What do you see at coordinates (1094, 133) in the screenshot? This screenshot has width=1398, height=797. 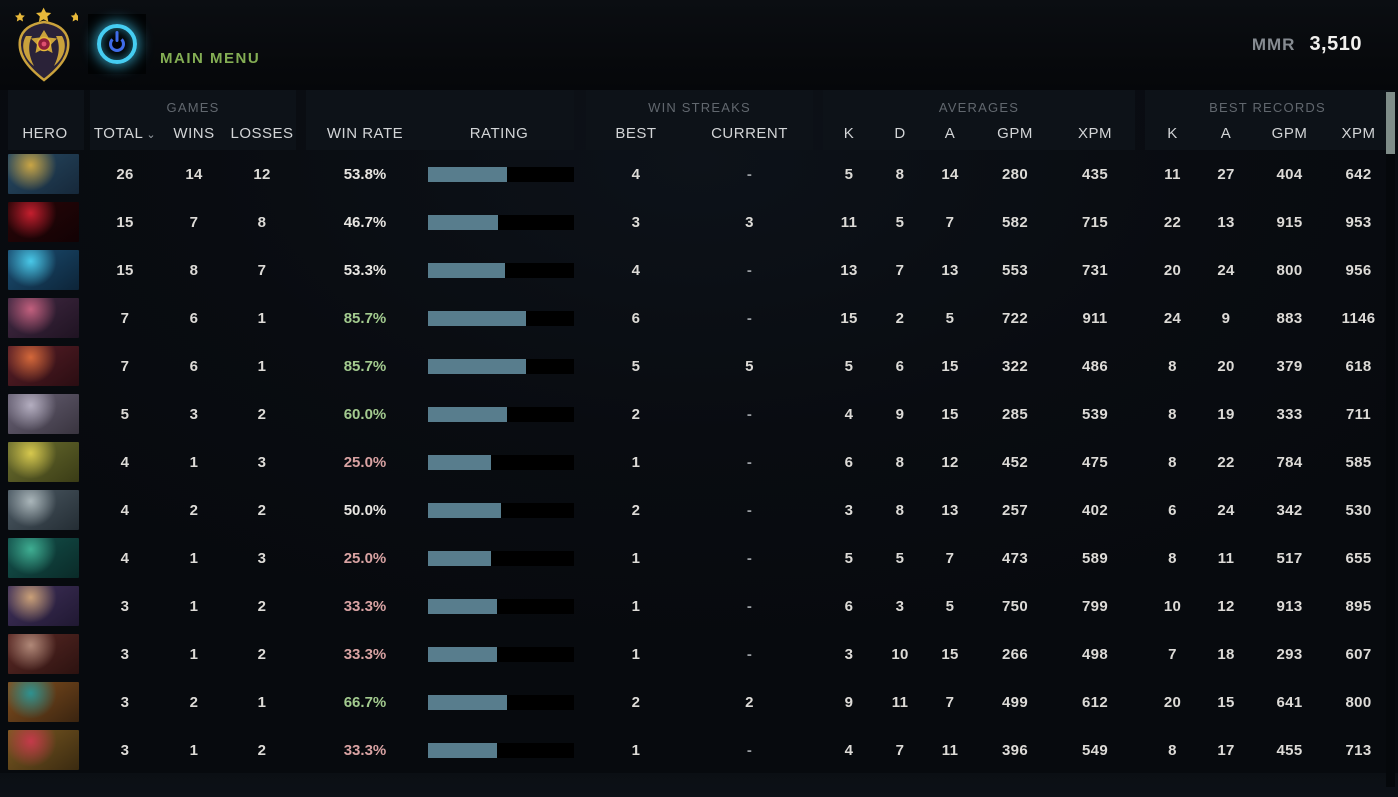 I see `column-header-avg-xpm: XPM` at bounding box center [1094, 133].